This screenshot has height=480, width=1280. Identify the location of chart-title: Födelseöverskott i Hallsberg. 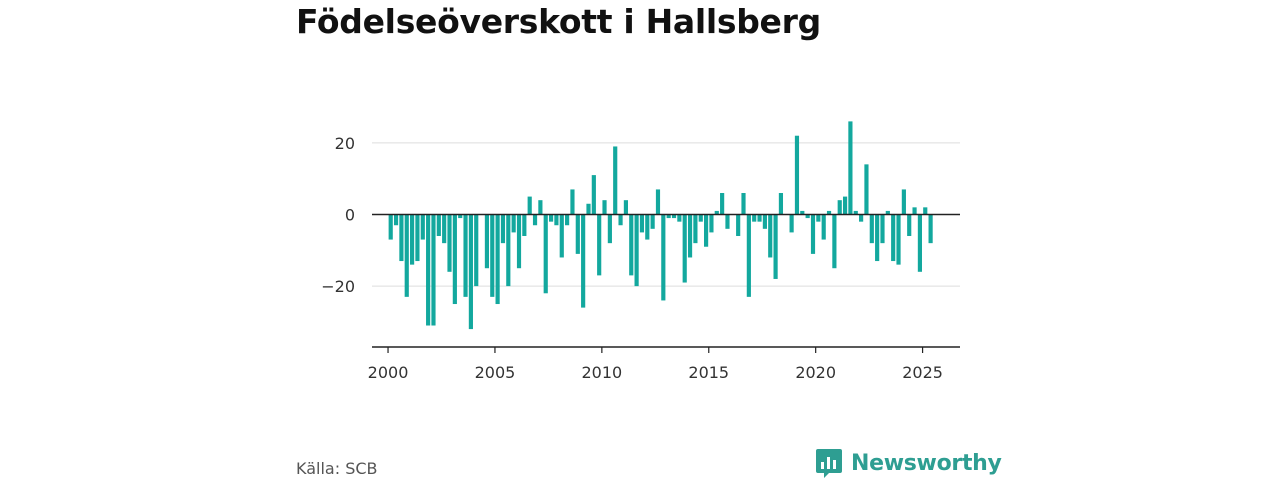
(558, 21).